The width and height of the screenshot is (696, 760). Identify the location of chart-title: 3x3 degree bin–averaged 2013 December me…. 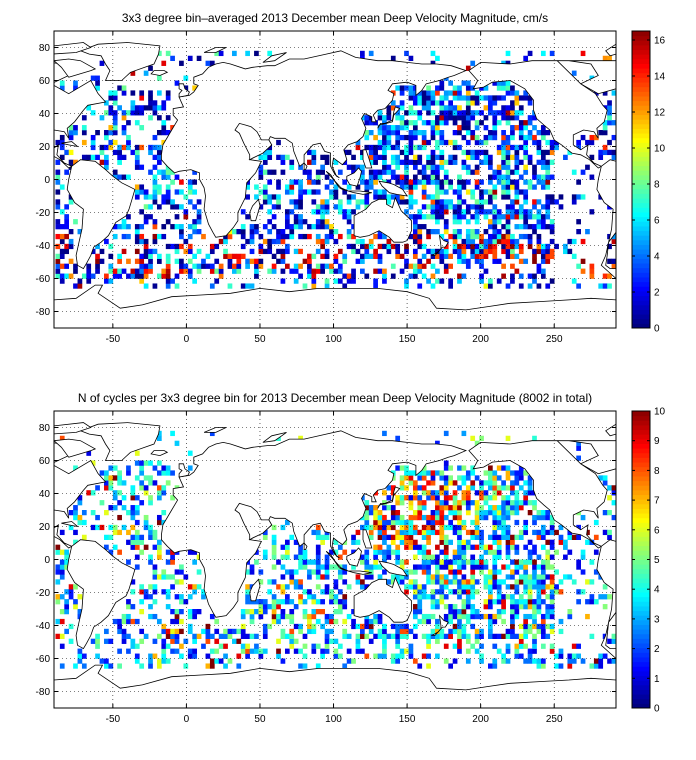
(335, 18).